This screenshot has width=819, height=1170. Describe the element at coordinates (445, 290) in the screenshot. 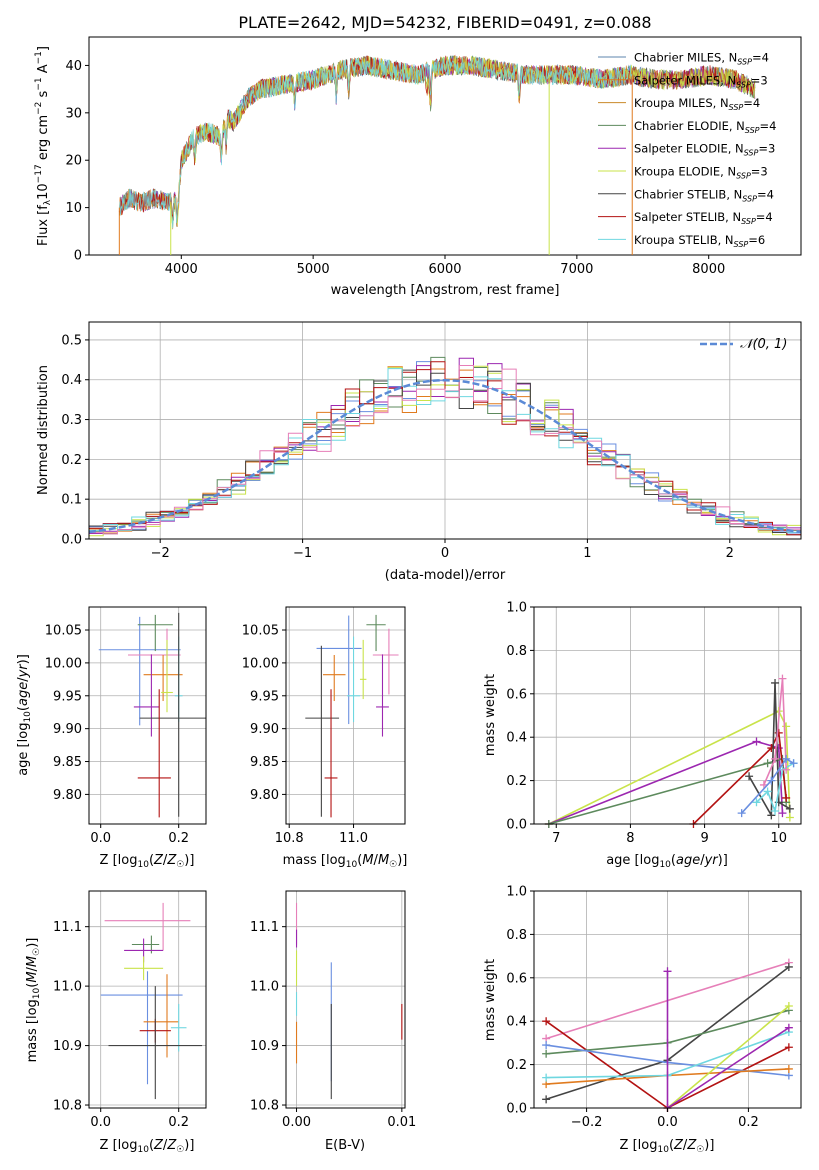

I see `x-axis-label: wavelength [Angstrom, rest frame]` at that location.